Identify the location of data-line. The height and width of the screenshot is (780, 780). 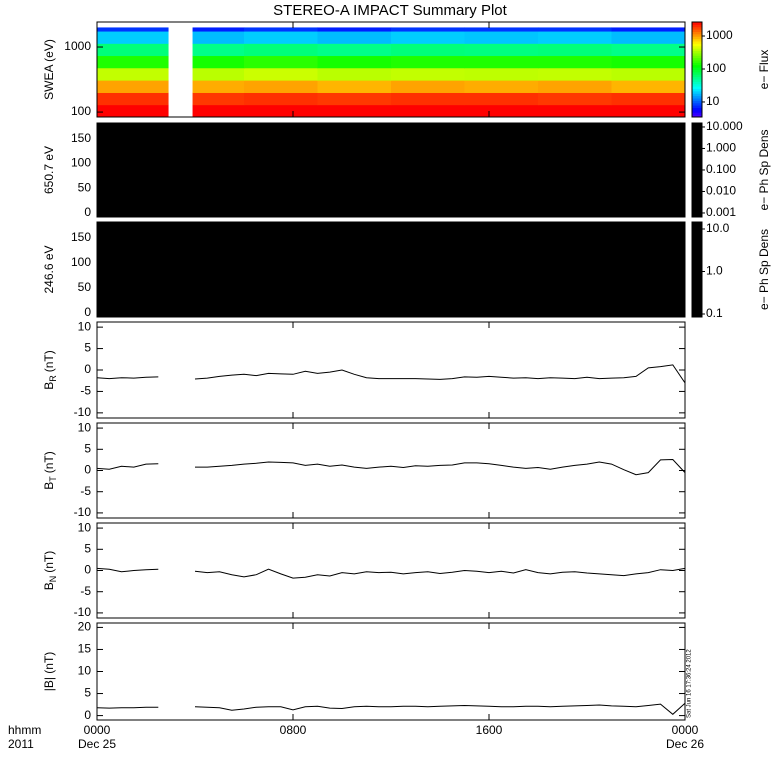
(391, 374).